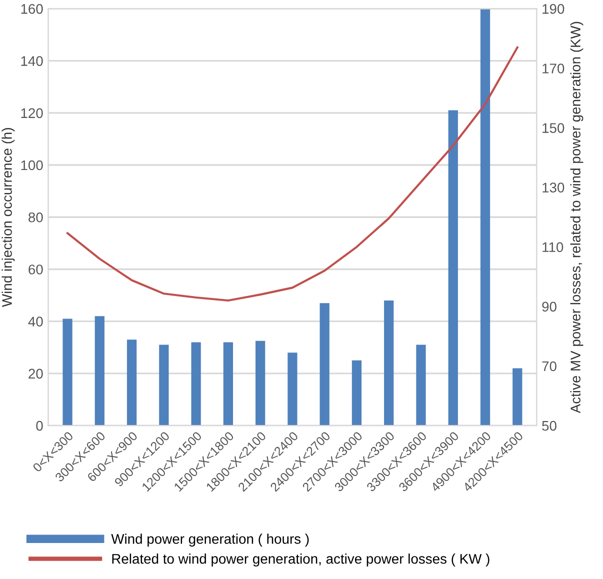 The width and height of the screenshot is (603, 579). I want to click on y2-tick-label: 50, so click(549, 425).